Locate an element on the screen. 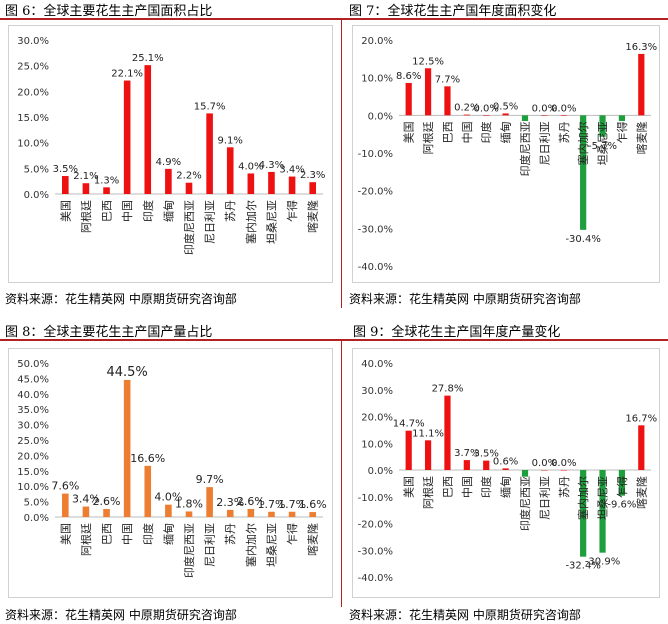 Image resolution: width=668 pixels, height=624 pixels. data-label: 1.7% is located at coordinates (271, 504).